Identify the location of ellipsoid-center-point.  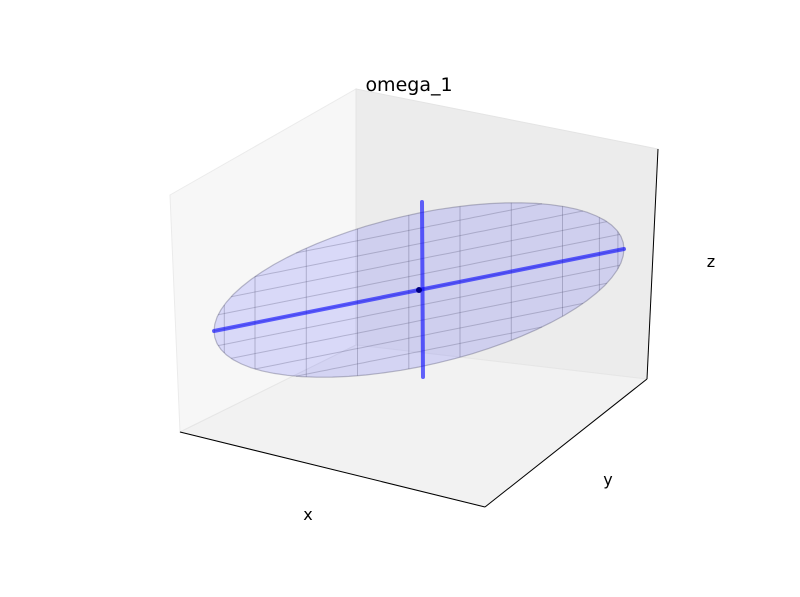
(419, 290).